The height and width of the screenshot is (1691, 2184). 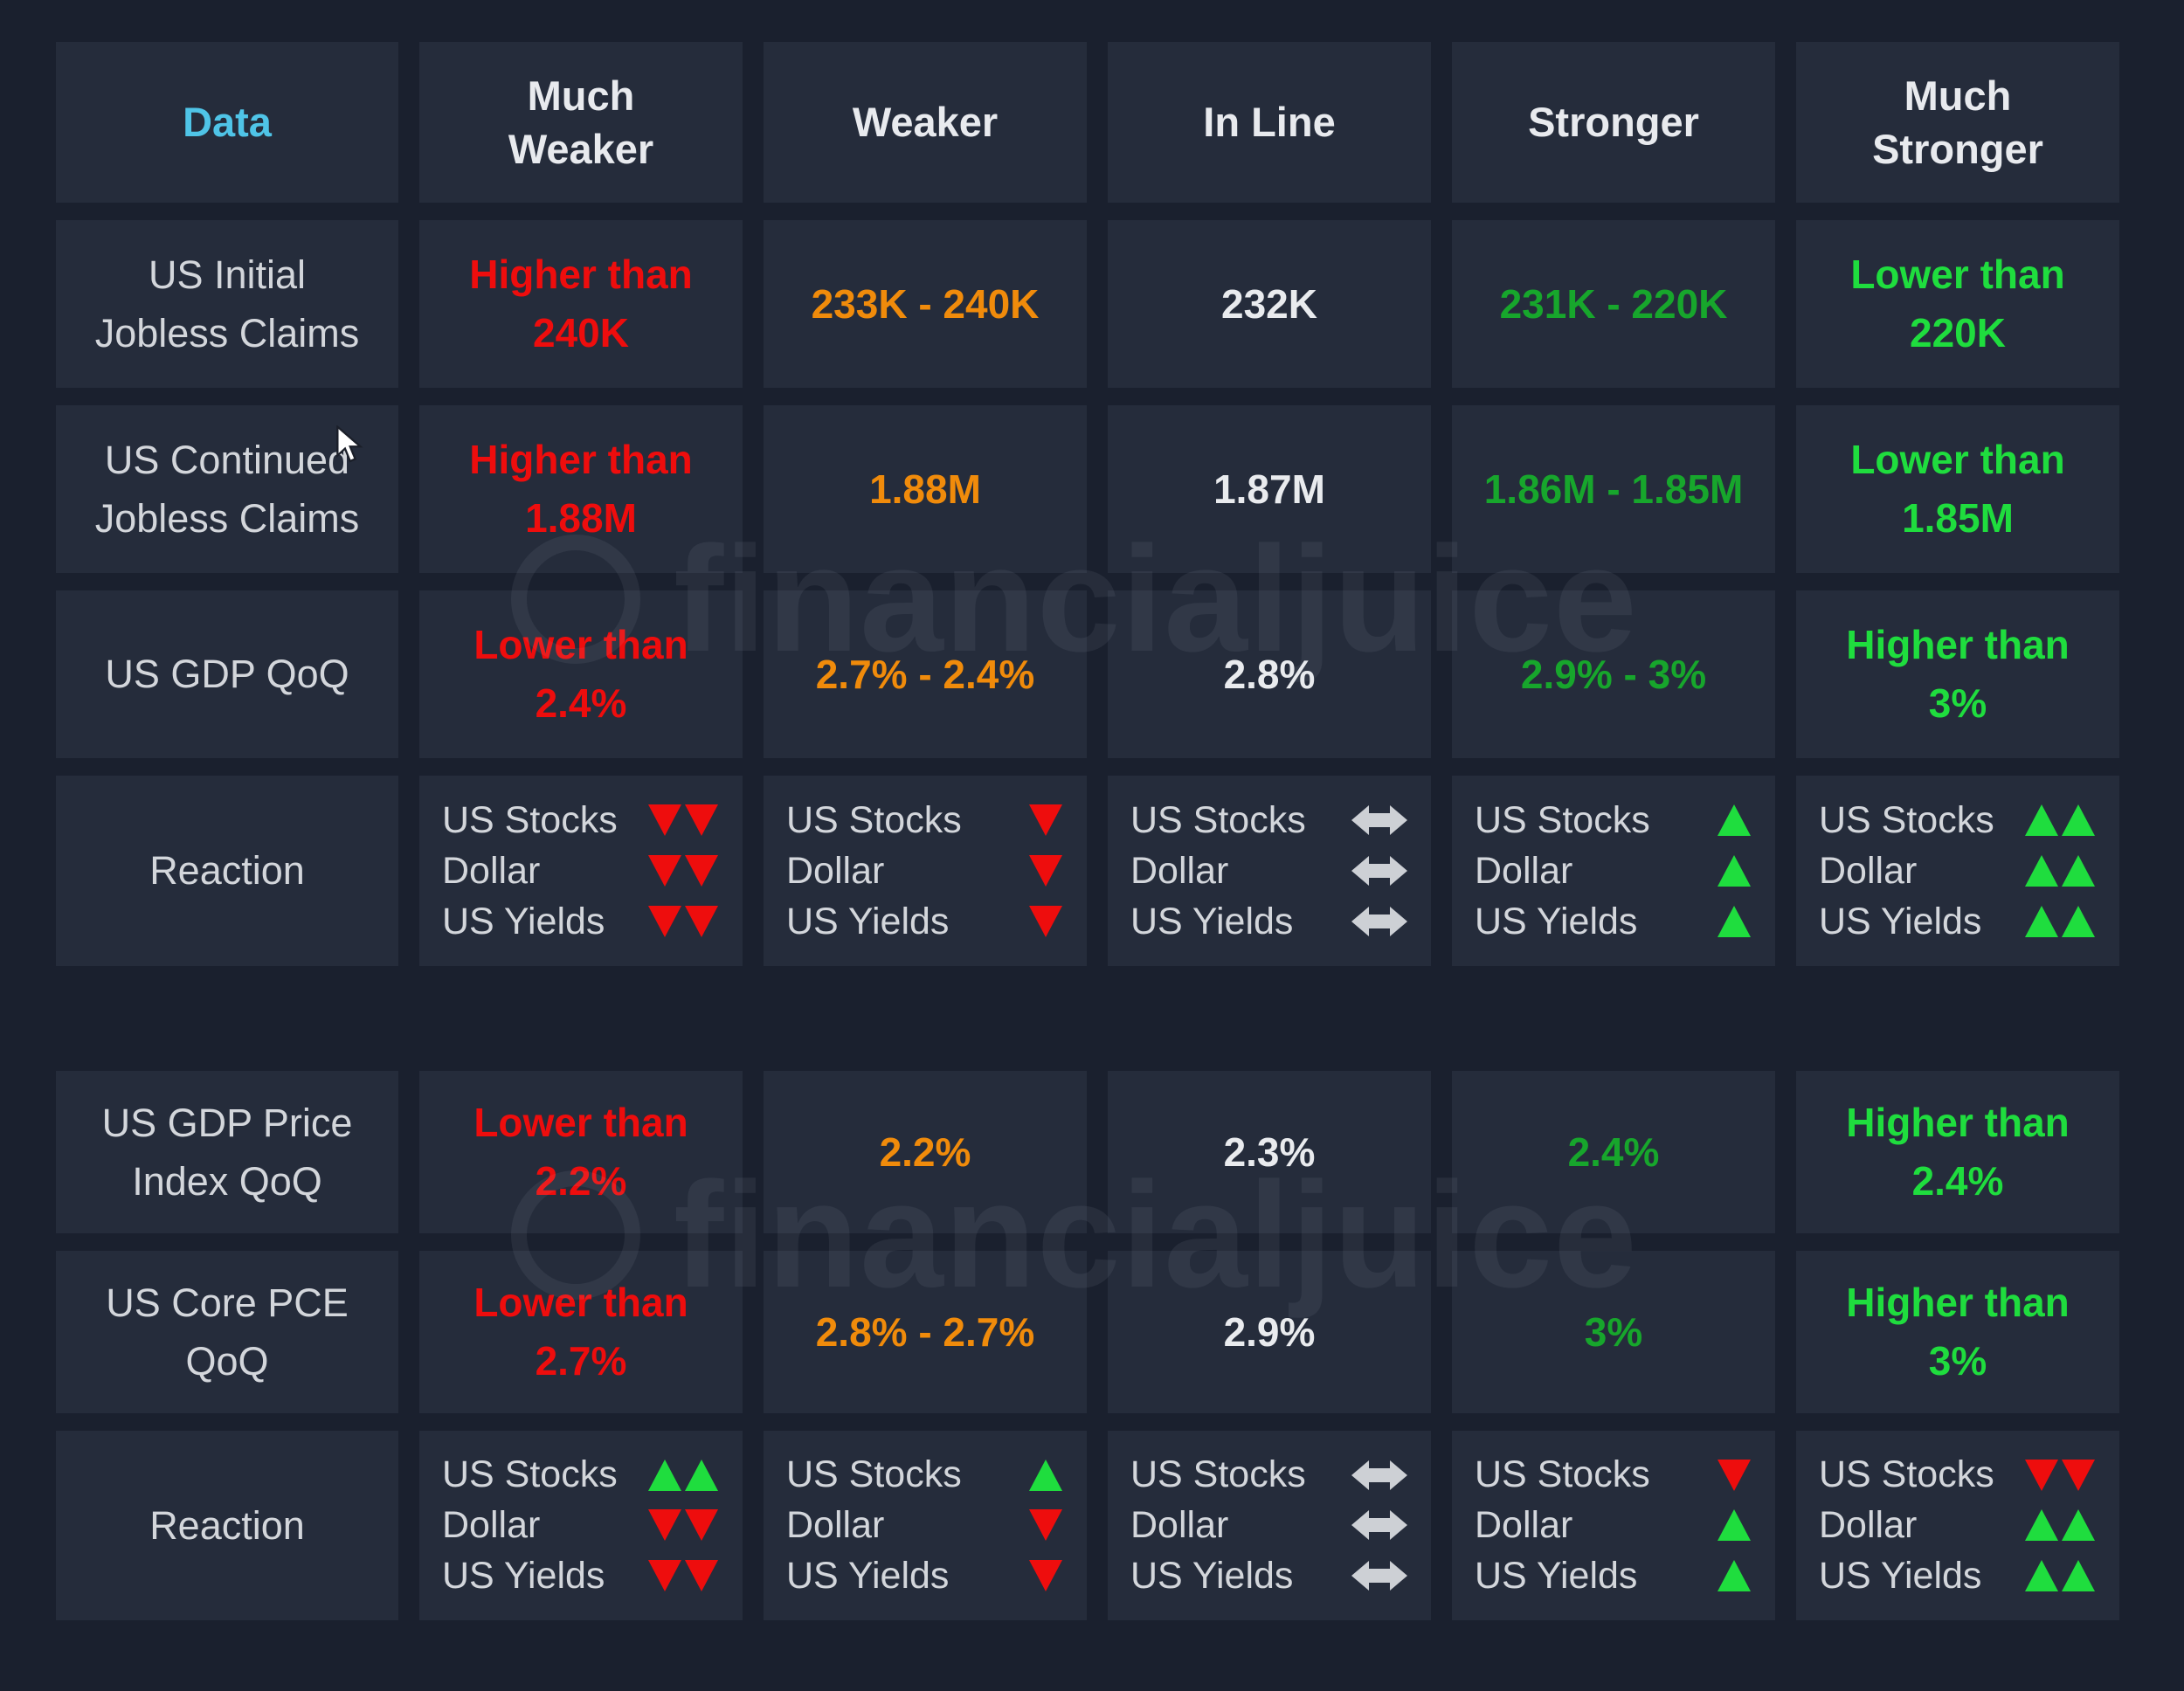 I want to click on core-pce-much-stronger: Higher than 3%, so click(x=1957, y=1332).